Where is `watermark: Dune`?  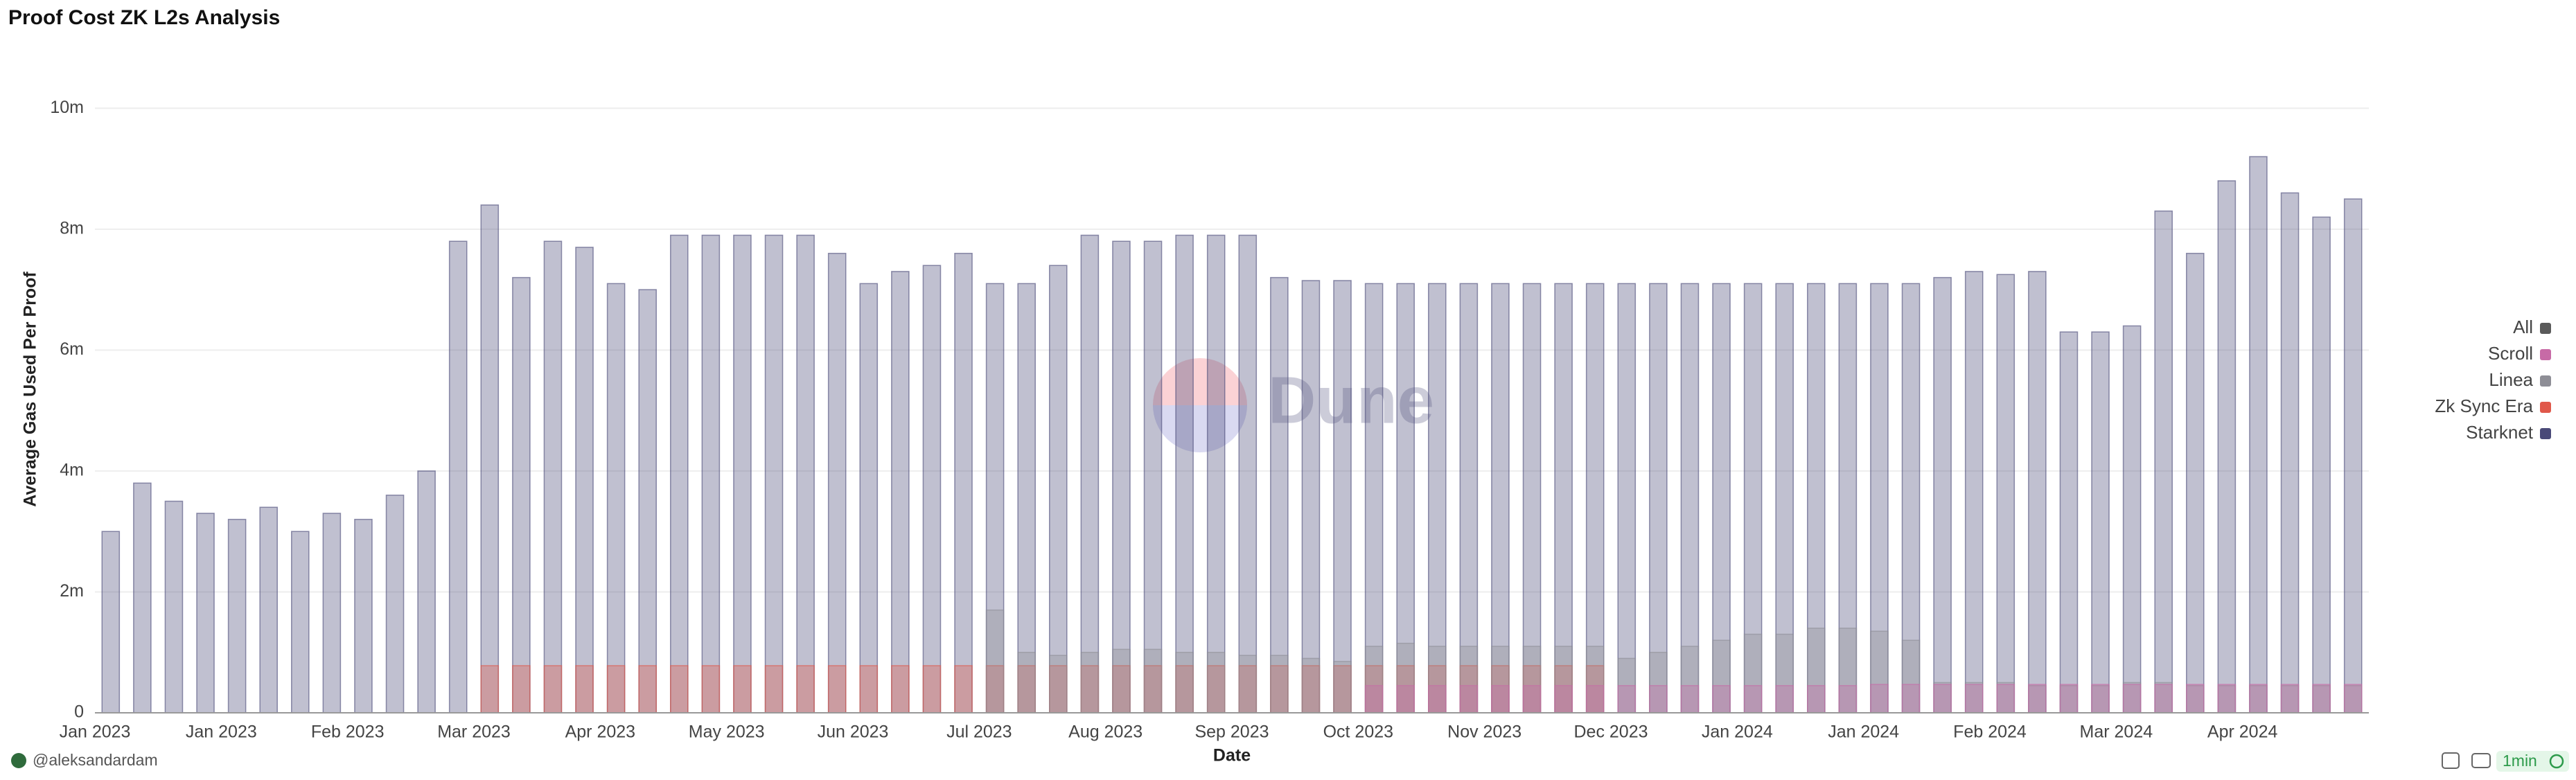
watermark: Dune is located at coordinates (1293, 405).